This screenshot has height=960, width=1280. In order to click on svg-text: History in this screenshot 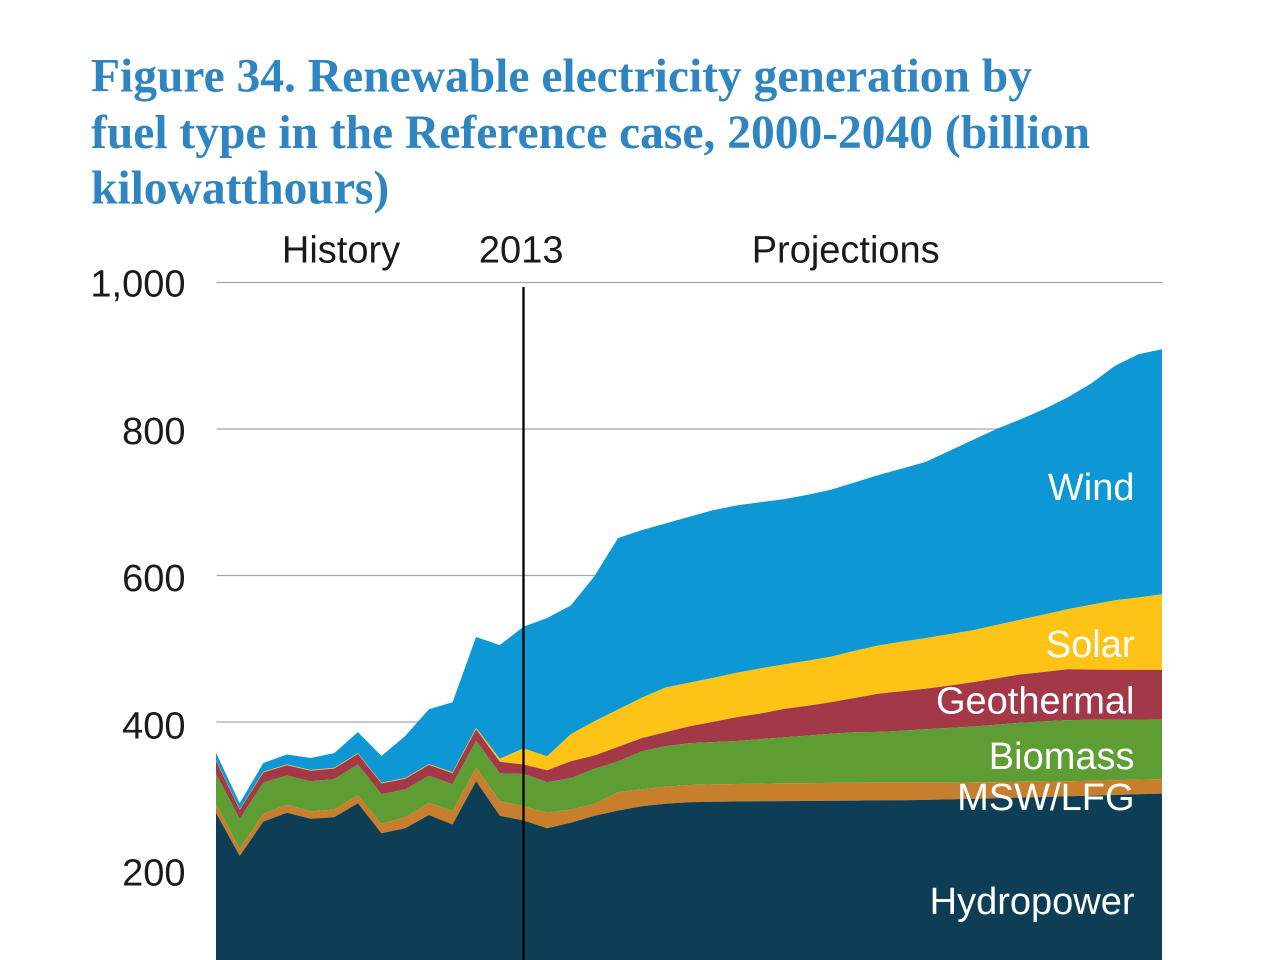, I will do `click(341, 250)`.